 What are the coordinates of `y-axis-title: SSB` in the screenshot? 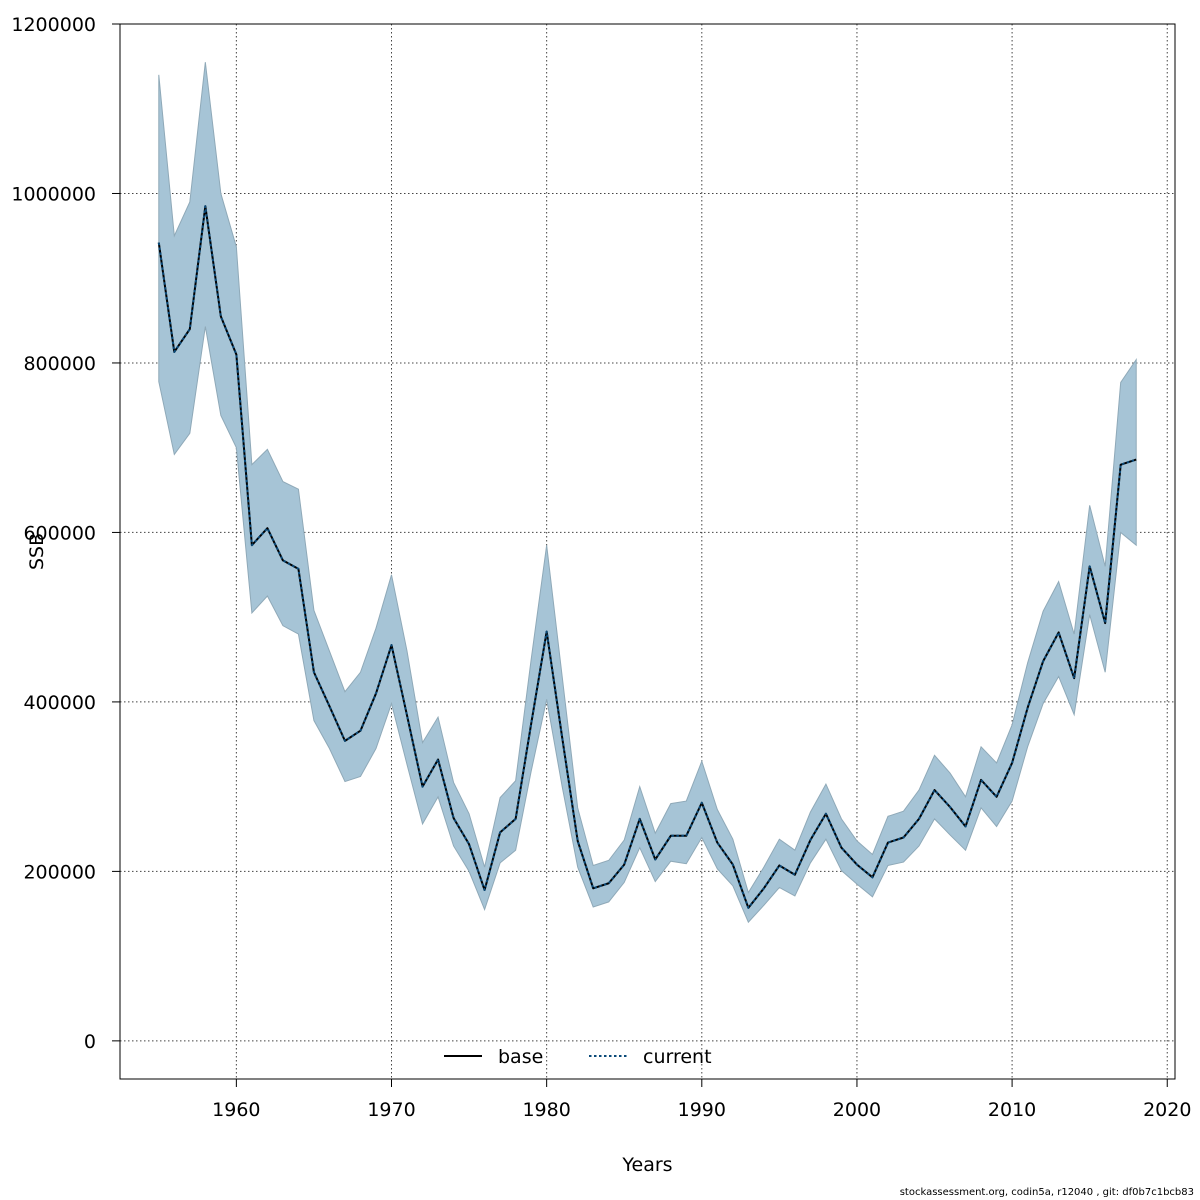 It's located at (37, 551).